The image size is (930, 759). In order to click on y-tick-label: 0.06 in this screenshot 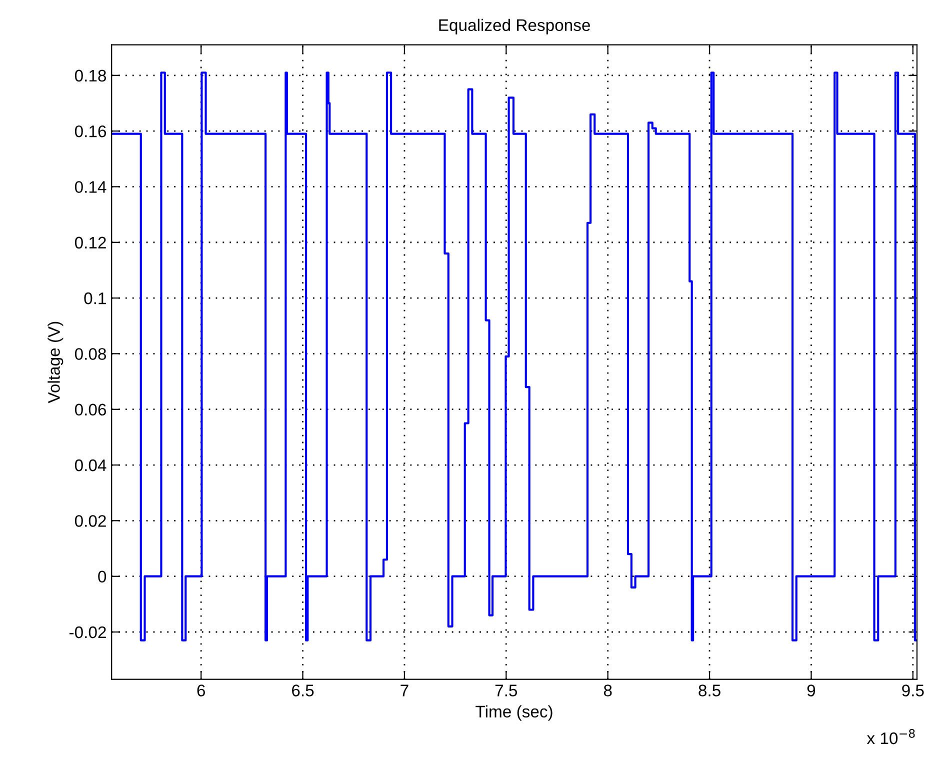, I will do `click(90, 410)`.